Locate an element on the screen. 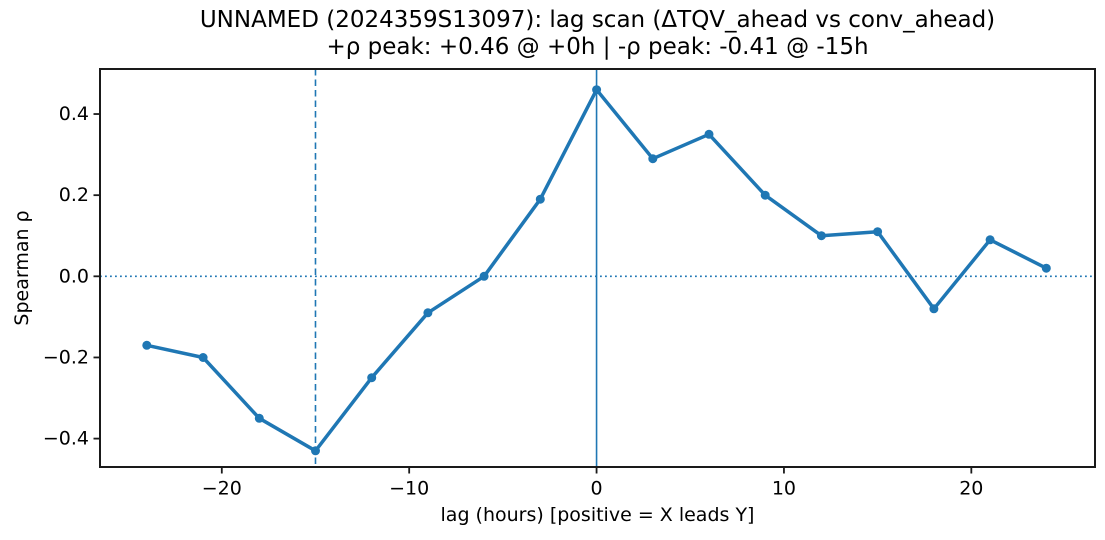  x-tick-label: −10 is located at coordinates (409, 489).